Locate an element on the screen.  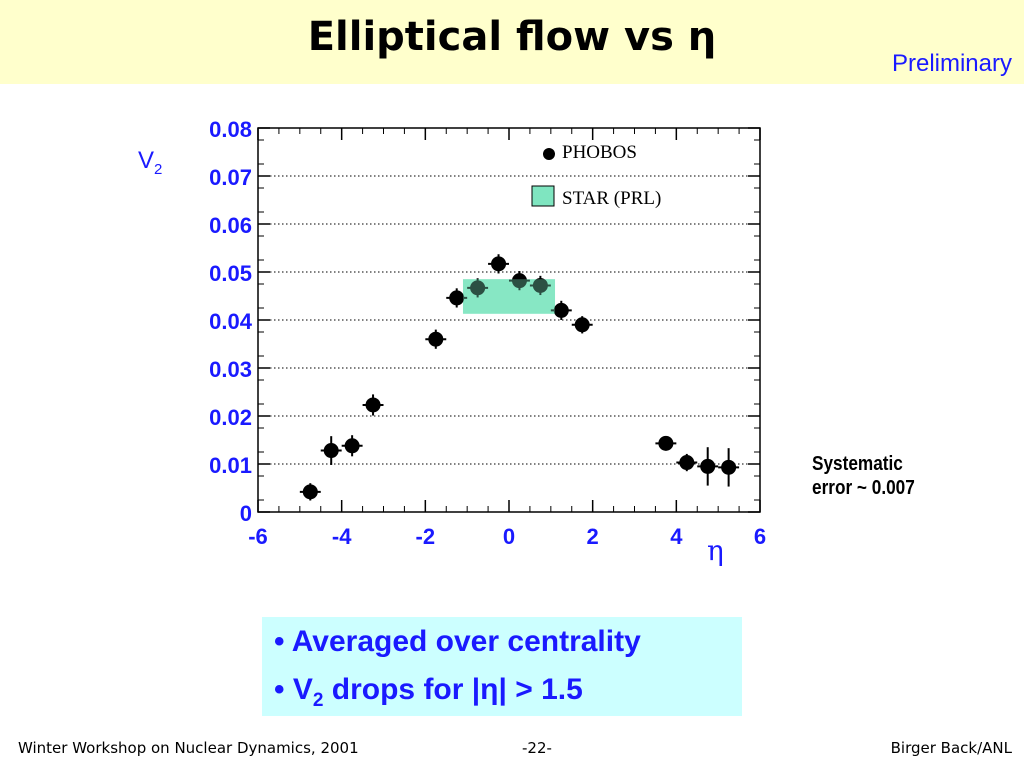
slide-title: Elliptical flow vs η is located at coordinates (512, 37).